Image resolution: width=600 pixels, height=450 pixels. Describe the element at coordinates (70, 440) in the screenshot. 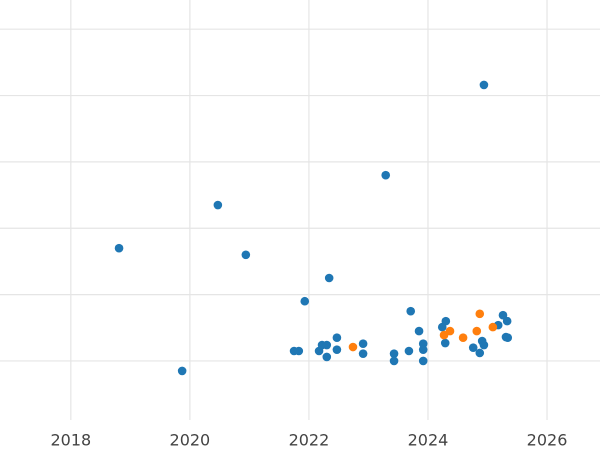

I see `x-tick-label: 2018` at that location.